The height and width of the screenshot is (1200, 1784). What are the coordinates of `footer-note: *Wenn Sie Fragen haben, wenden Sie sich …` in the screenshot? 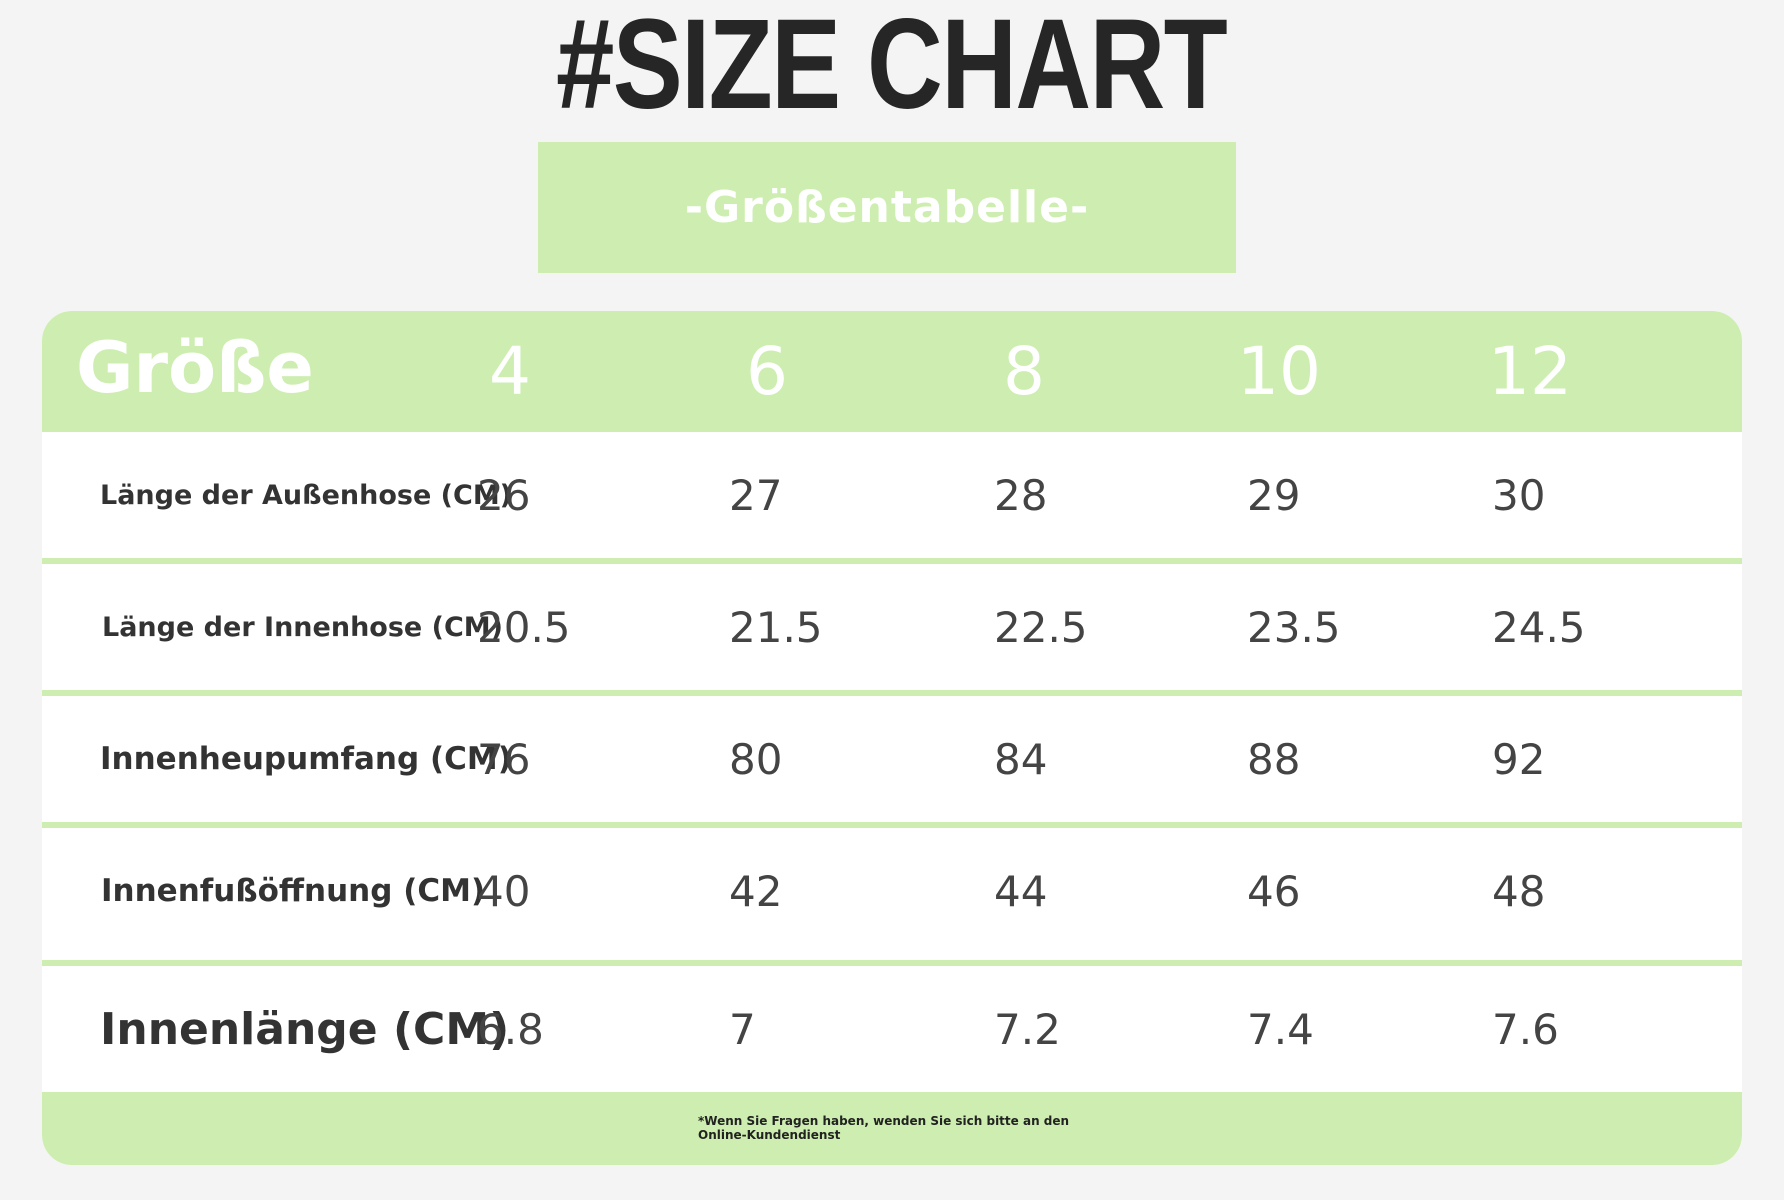 It's located at (884, 1128).